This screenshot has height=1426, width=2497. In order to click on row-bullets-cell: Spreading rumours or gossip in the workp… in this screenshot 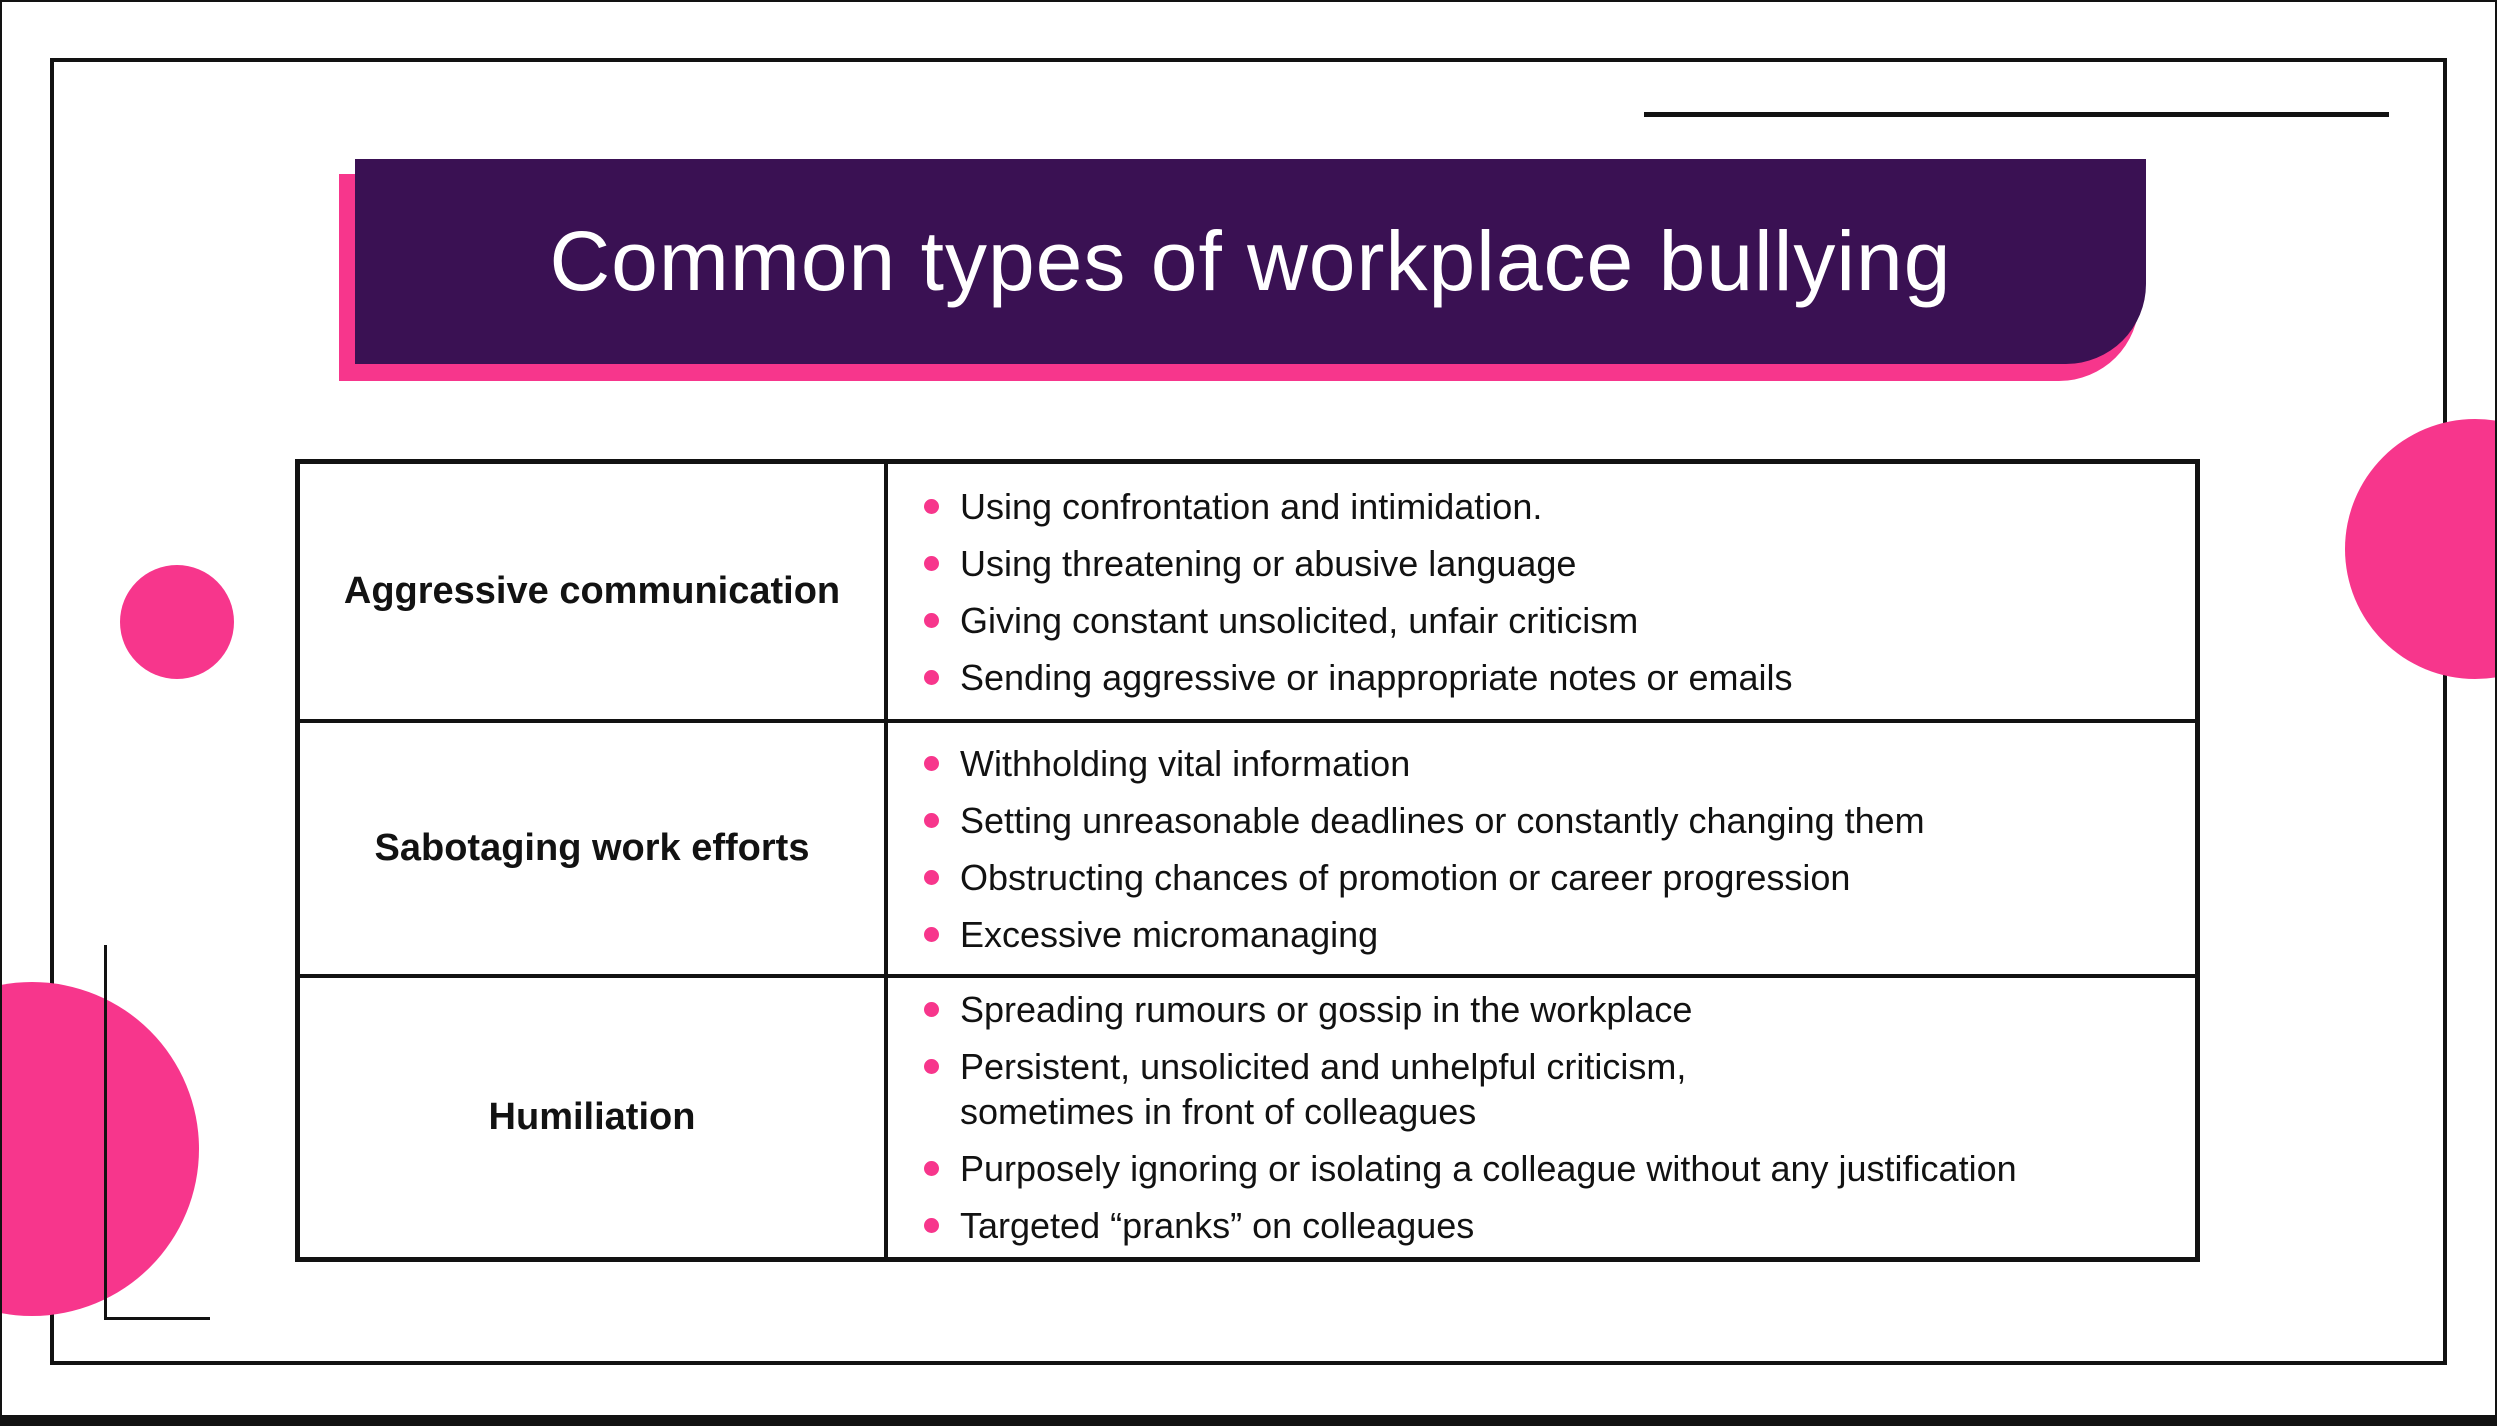, I will do `click(1541, 1117)`.